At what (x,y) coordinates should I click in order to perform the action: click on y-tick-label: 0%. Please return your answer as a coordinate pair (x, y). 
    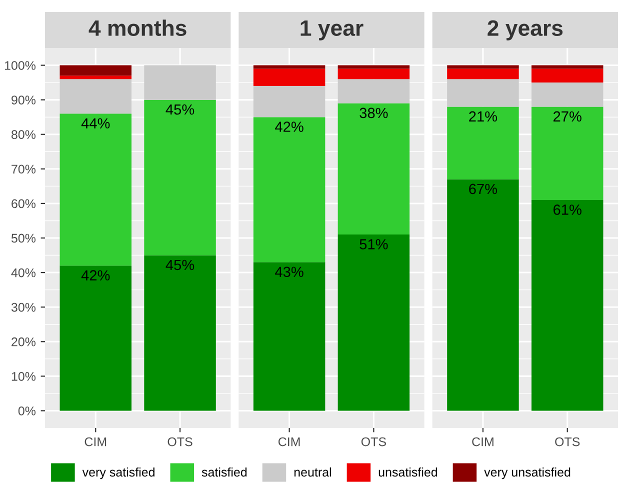
    Looking at the image, I should click on (27, 411).